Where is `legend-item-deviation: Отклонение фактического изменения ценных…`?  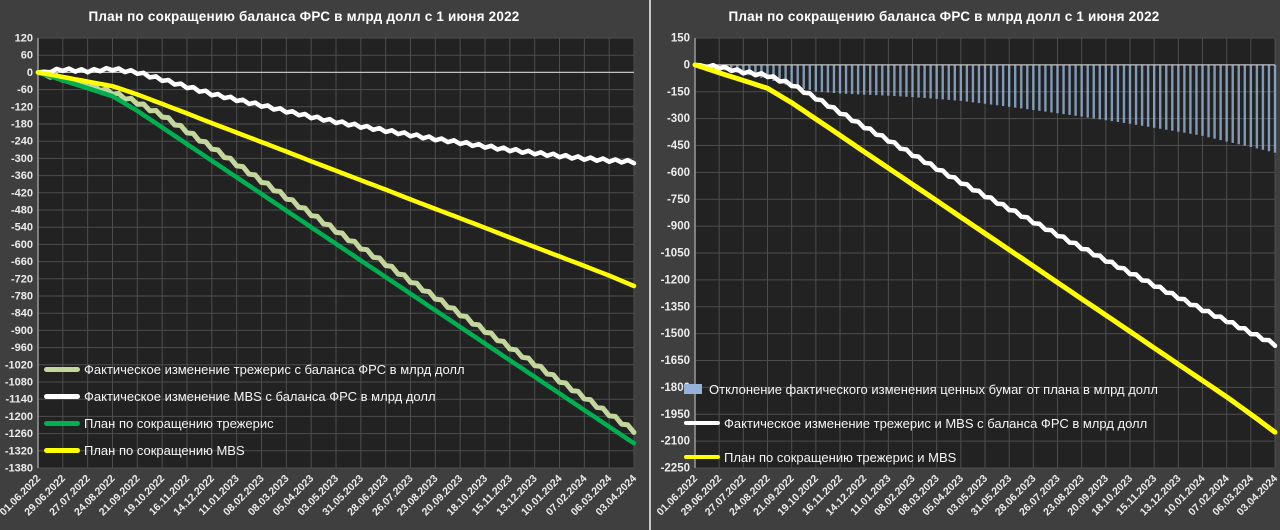 legend-item-deviation: Отклонение фактического изменения ценных… is located at coordinates (921, 389).